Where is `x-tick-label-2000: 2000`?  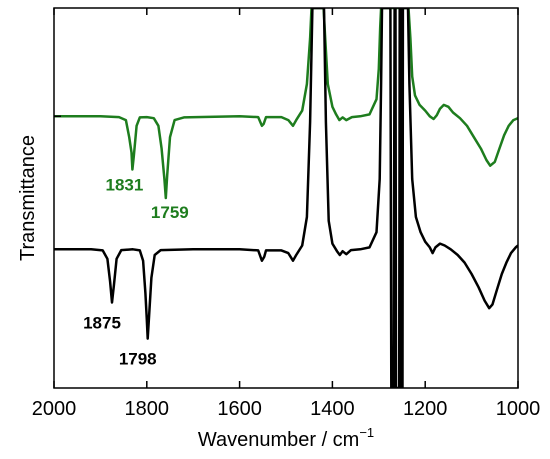 x-tick-label-2000: 2000 is located at coordinates (54, 409).